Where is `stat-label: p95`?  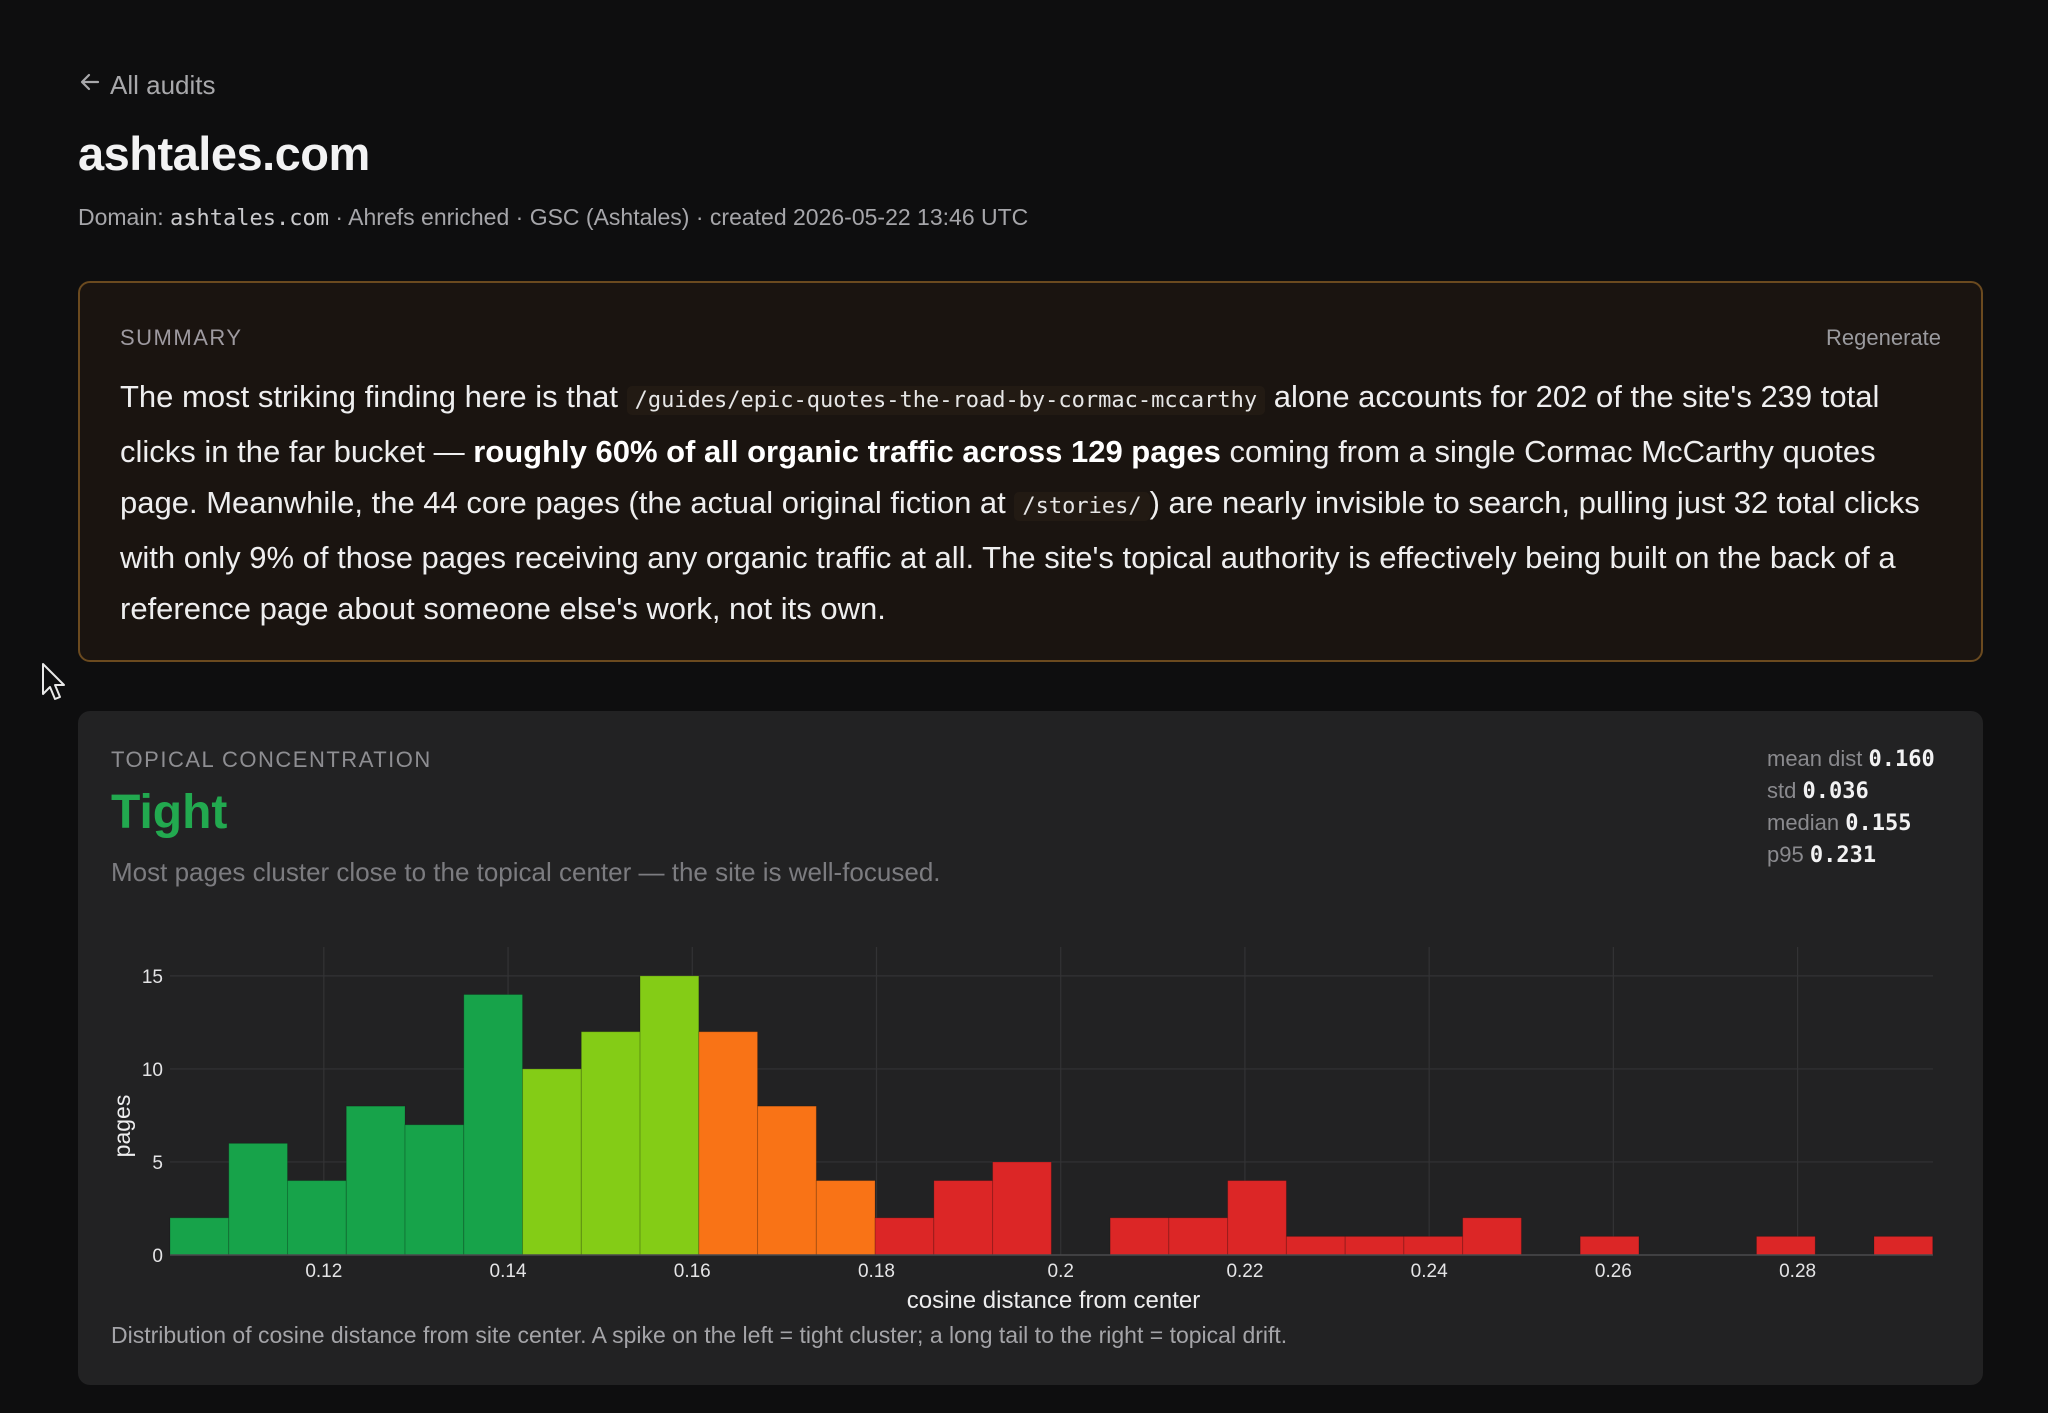
stat-label: p95 is located at coordinates (1785, 854).